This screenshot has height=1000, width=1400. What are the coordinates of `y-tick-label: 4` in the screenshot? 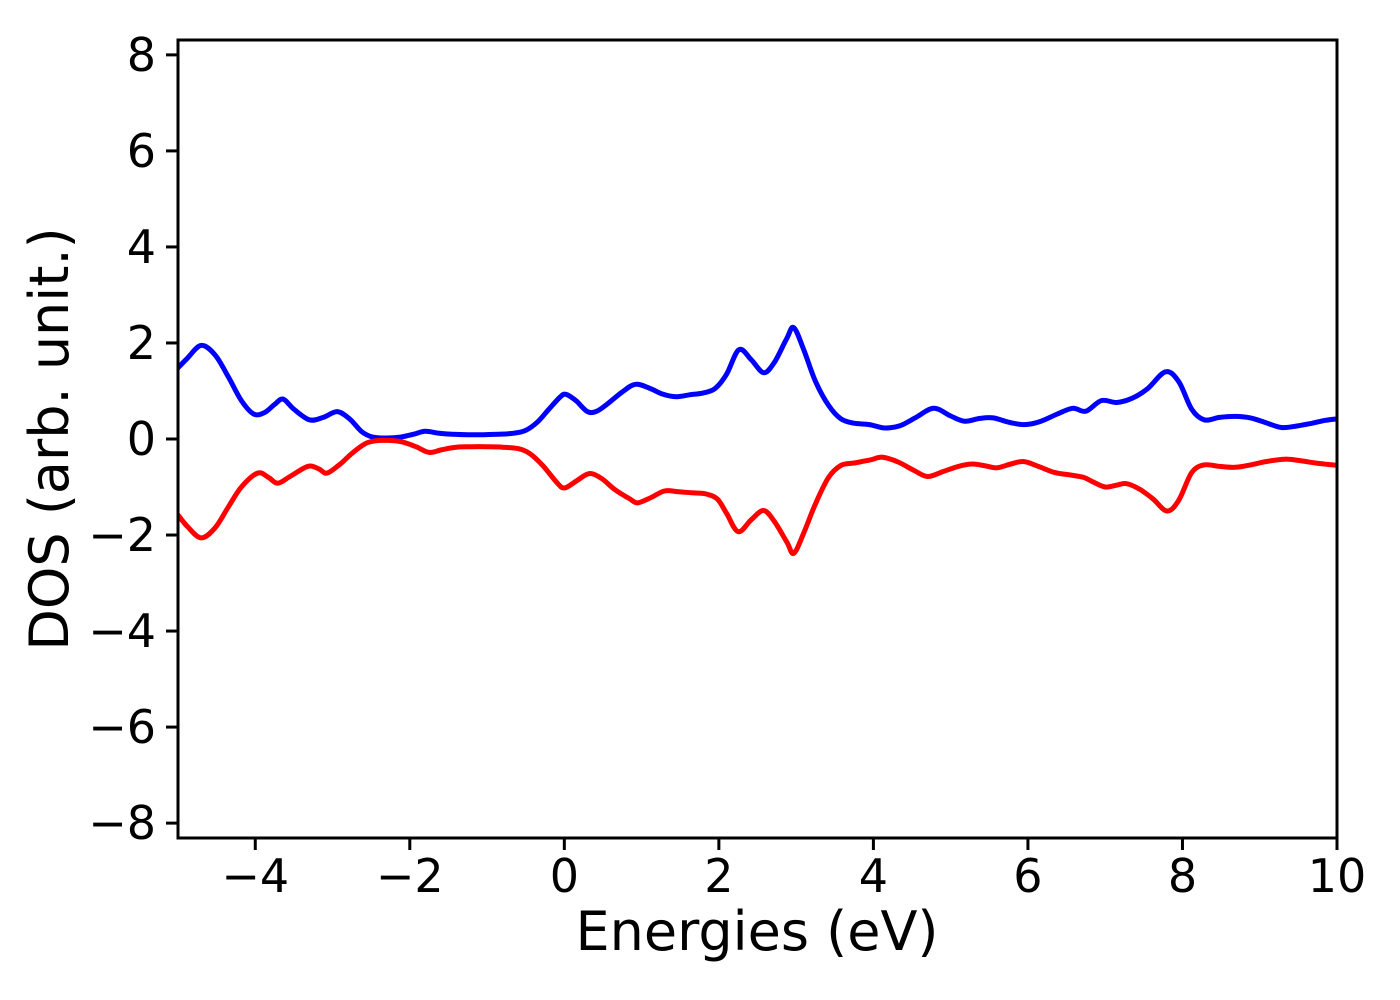 It's located at (141, 247).